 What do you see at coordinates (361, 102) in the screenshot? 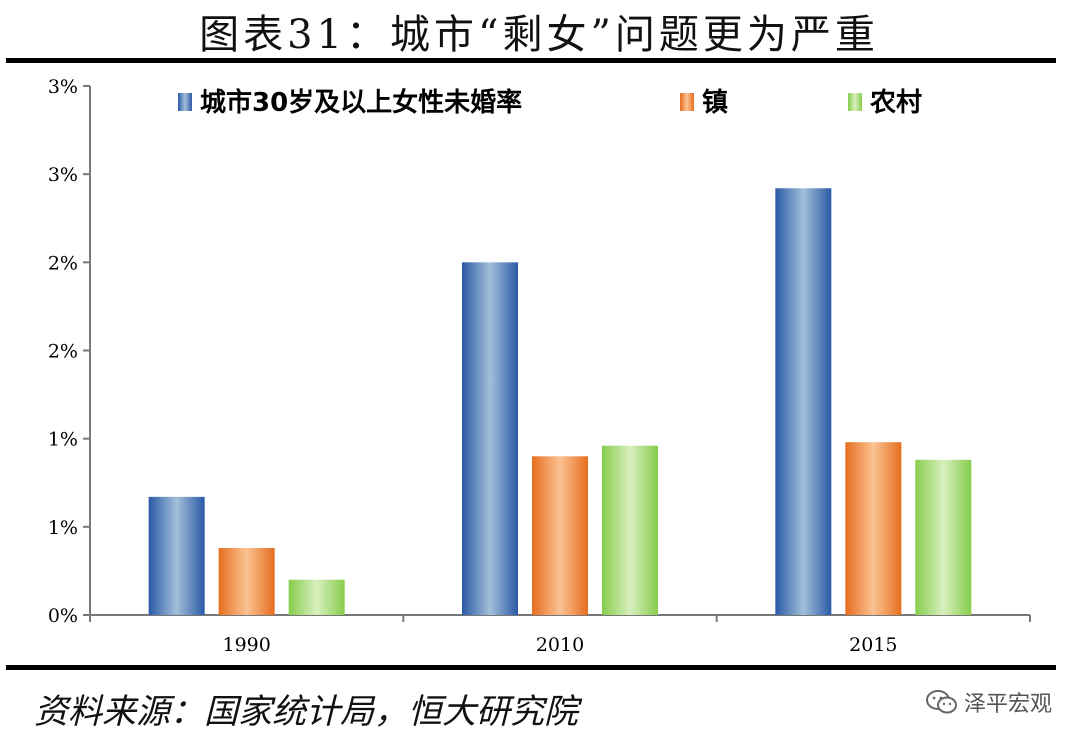
I see `legend-label-1: 城市30岁及以上女性未婚率` at bounding box center [361, 102].